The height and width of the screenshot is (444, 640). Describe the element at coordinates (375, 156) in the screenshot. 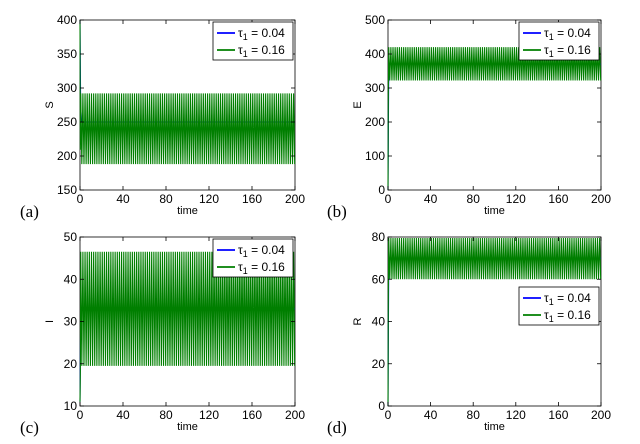

I see `y-tick-label: 100` at that location.